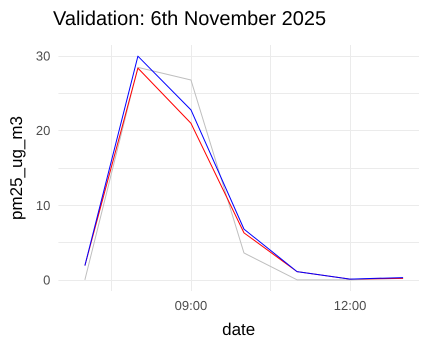  What do you see at coordinates (239, 329) in the screenshot?
I see `x-axis-title: date` at bounding box center [239, 329].